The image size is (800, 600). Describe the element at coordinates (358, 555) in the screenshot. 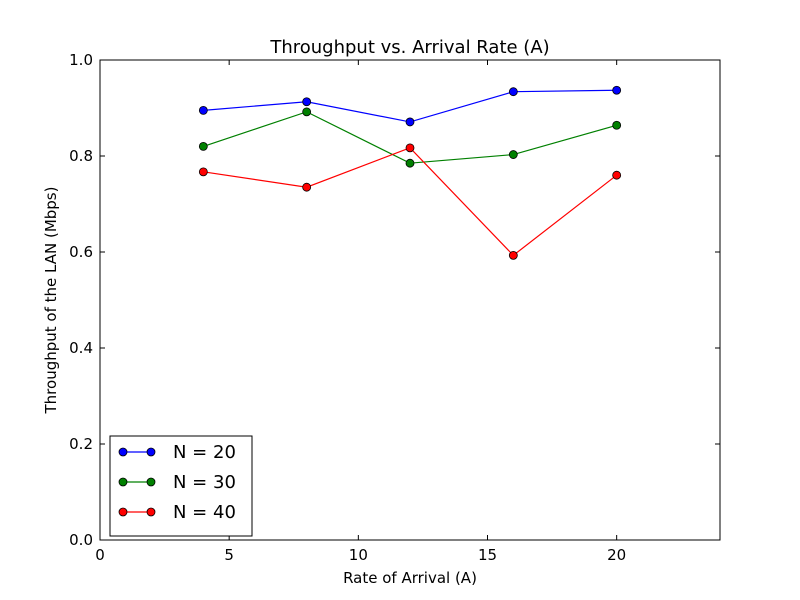

I see `x-tick-label: 10` at that location.